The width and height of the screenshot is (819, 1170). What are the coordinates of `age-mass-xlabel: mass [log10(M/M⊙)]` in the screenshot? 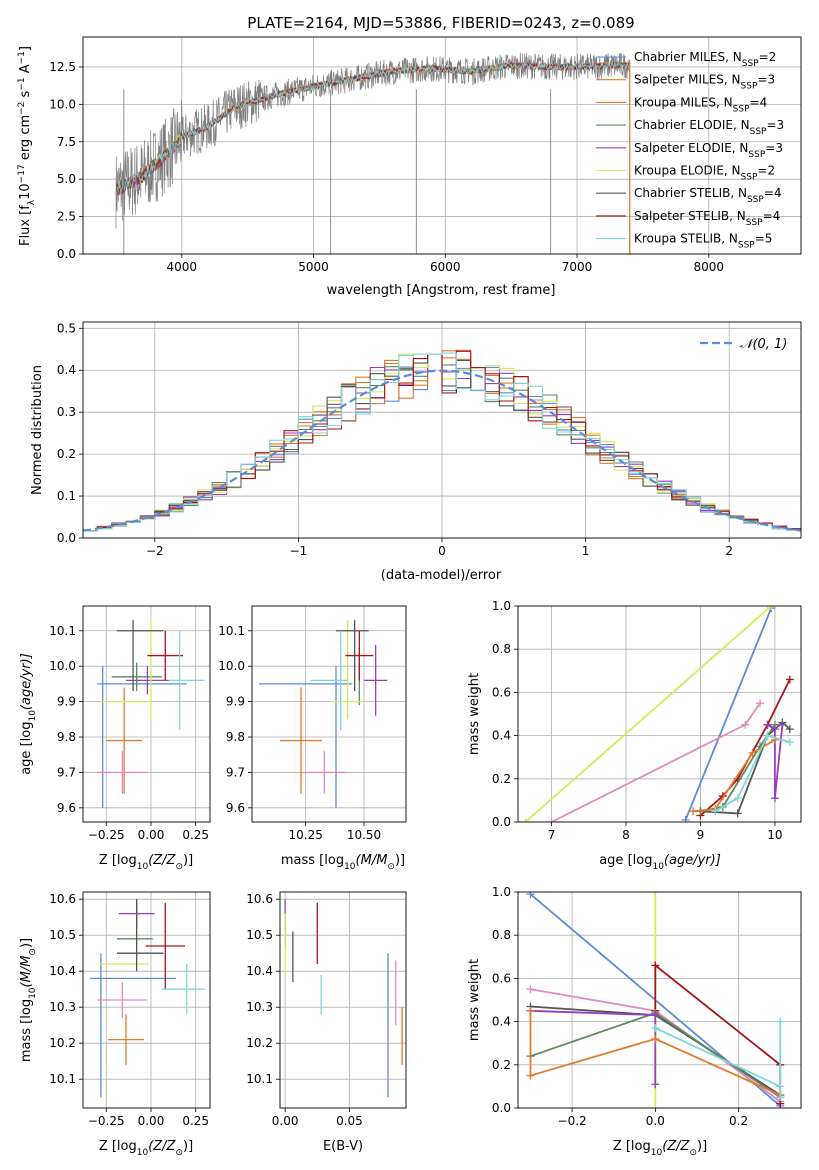 It's located at (343, 862).